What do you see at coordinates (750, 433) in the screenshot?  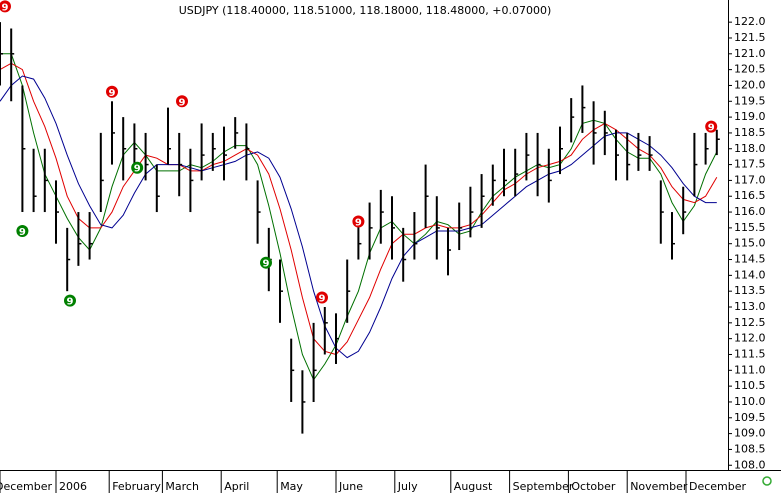 I see `y-tick-label: 109.0` at bounding box center [750, 433].